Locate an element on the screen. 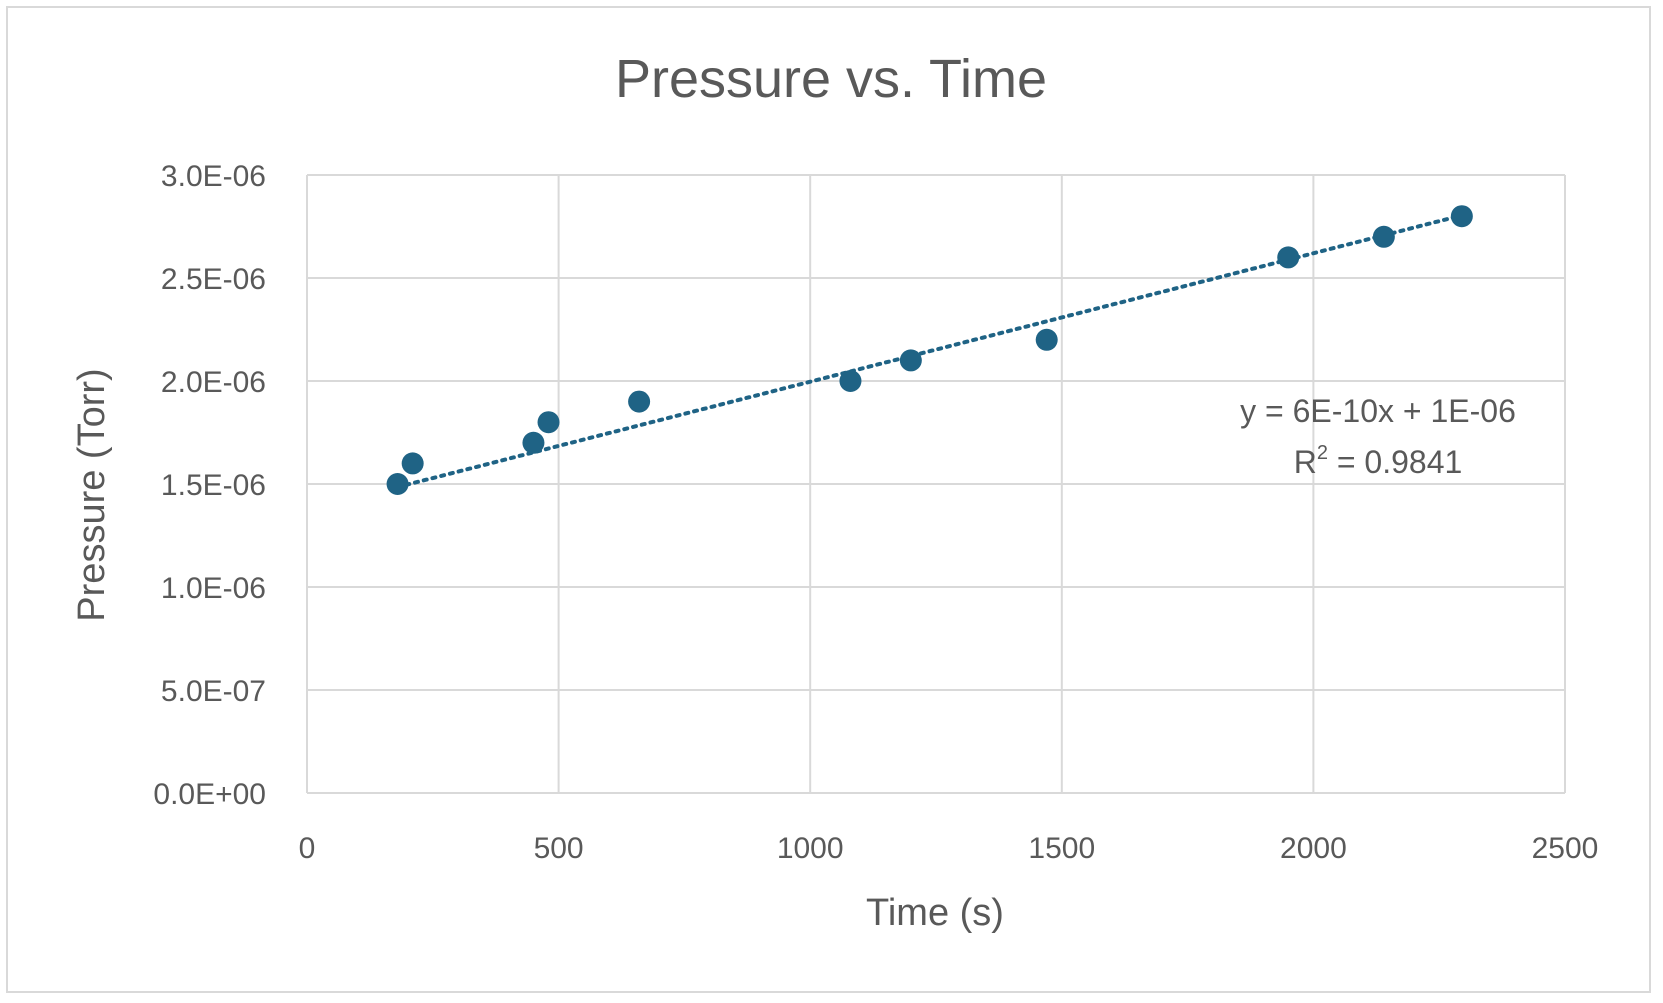 The height and width of the screenshot is (1003, 1663). trendline-equation: y = 6E-10x + 1E-06 is located at coordinates (1378, 411).